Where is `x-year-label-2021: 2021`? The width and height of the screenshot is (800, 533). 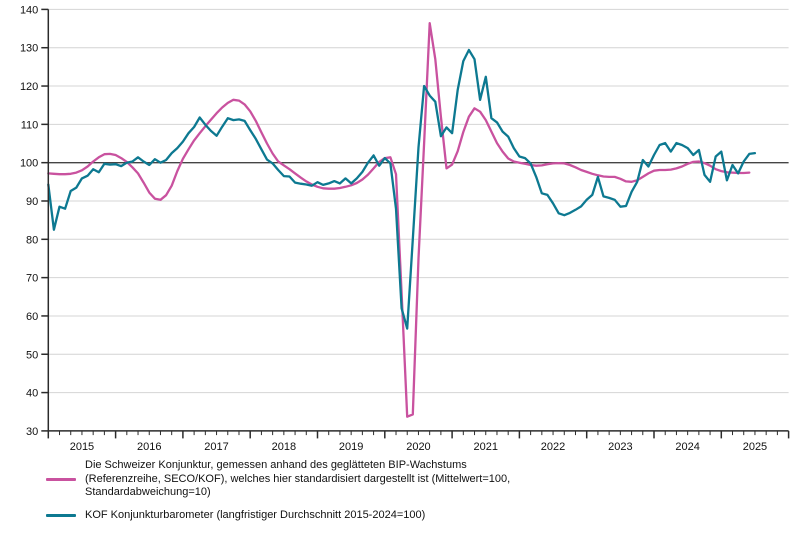
x-year-label-2021: 2021 is located at coordinates (486, 447).